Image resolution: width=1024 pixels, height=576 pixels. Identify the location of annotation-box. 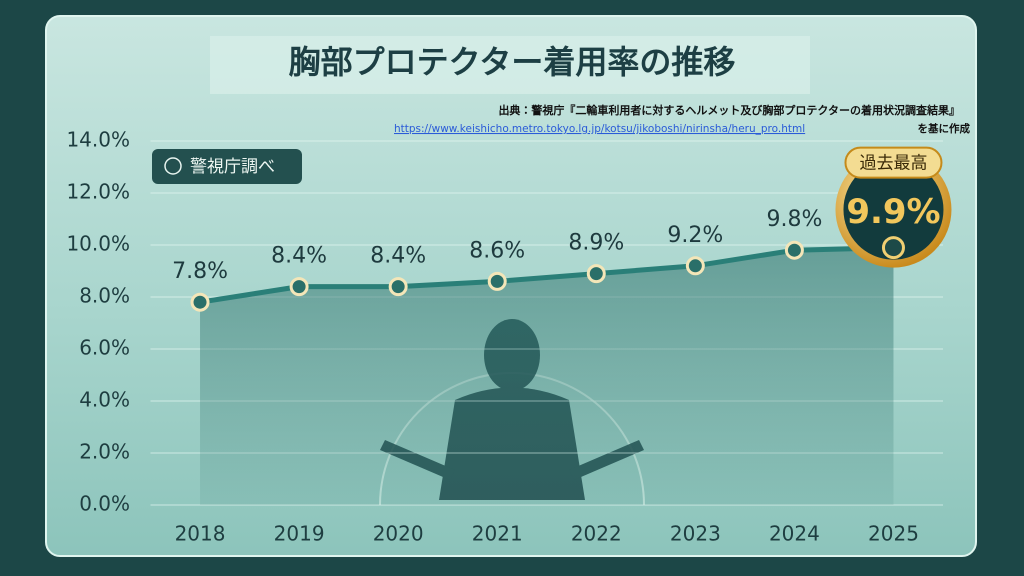
(893, 162).